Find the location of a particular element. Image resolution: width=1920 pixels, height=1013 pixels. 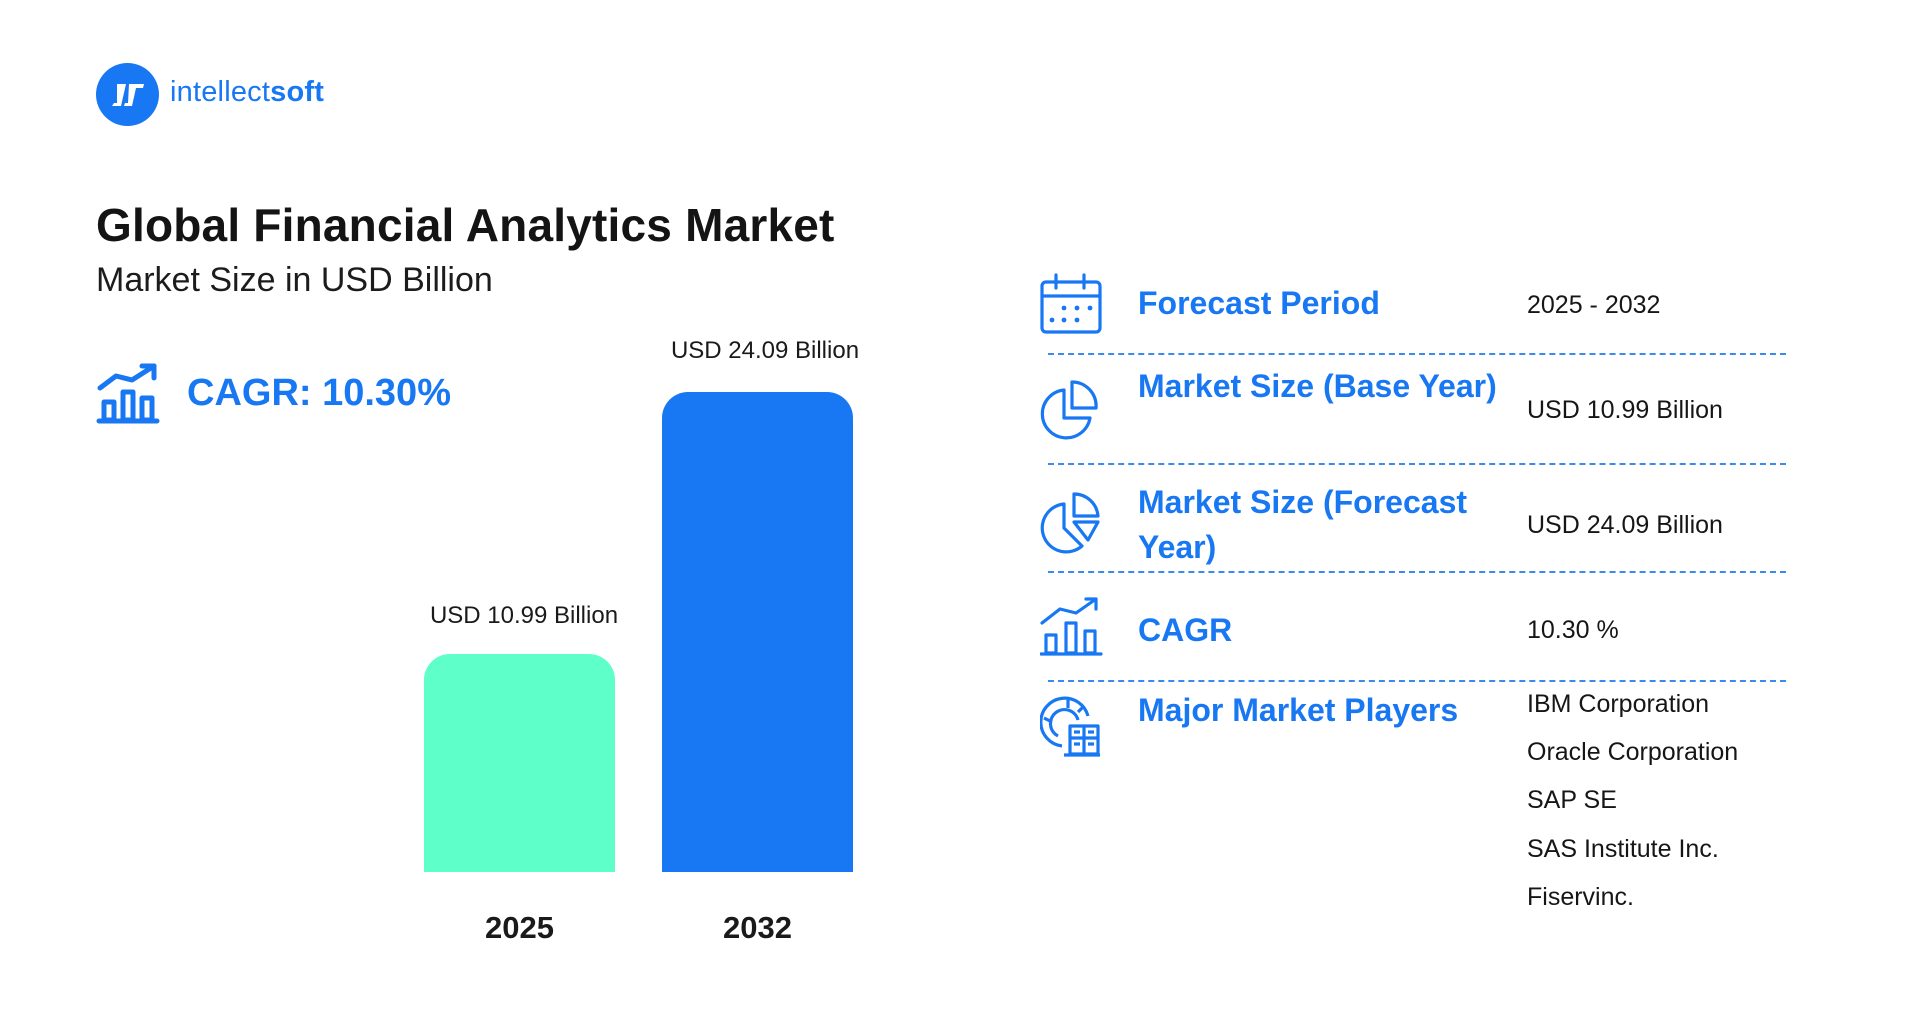

forecast-period-value: 2025 - 2032 is located at coordinates (1594, 305).